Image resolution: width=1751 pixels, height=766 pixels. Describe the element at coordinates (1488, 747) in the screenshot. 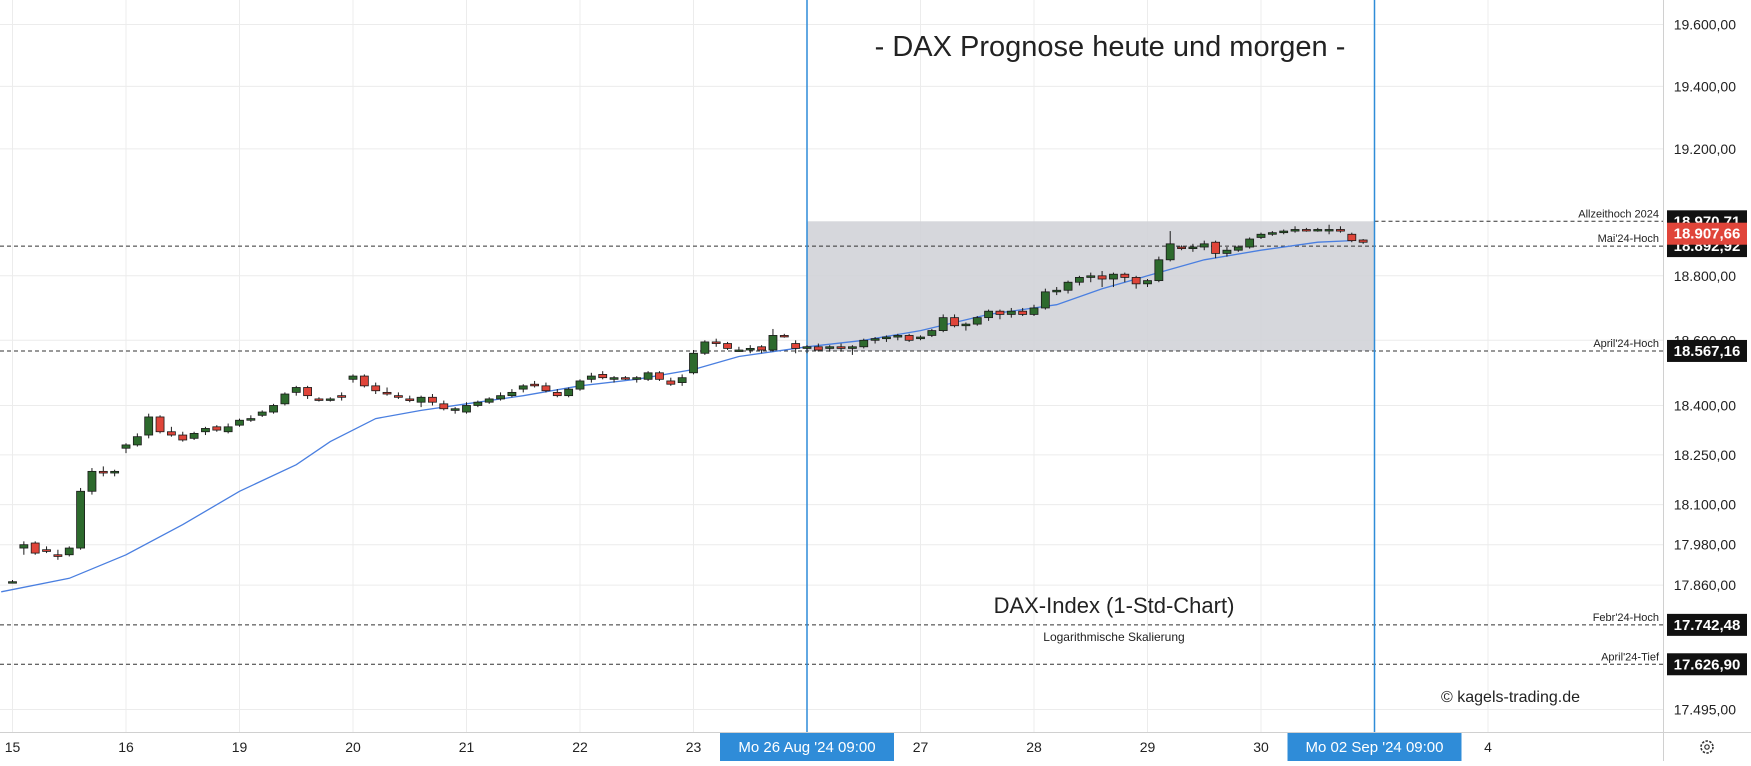

I see `x-tick-label: 4` at that location.